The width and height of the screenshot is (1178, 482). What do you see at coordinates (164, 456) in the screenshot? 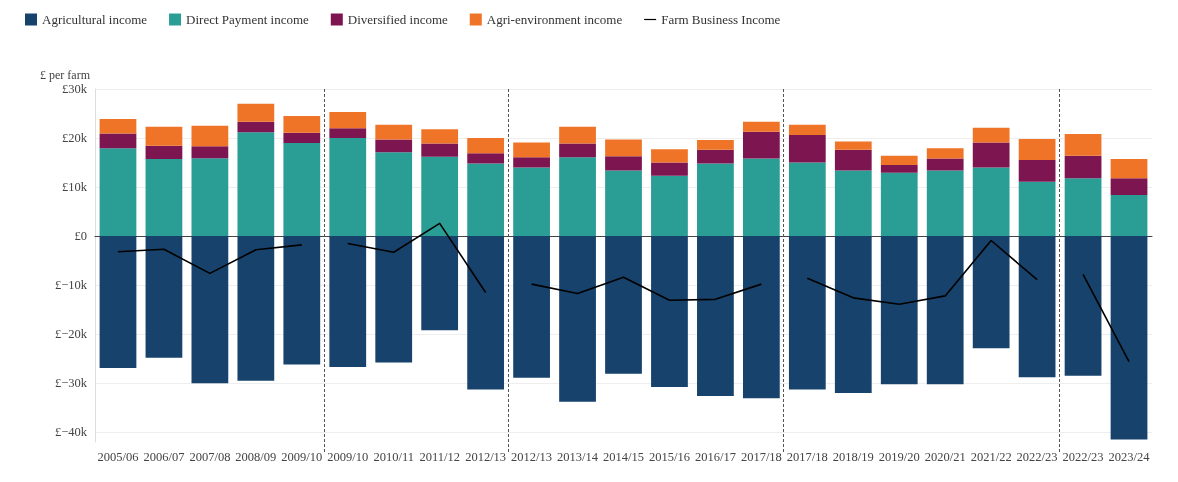
I see `x-tick-label: 2006/07` at bounding box center [164, 456].